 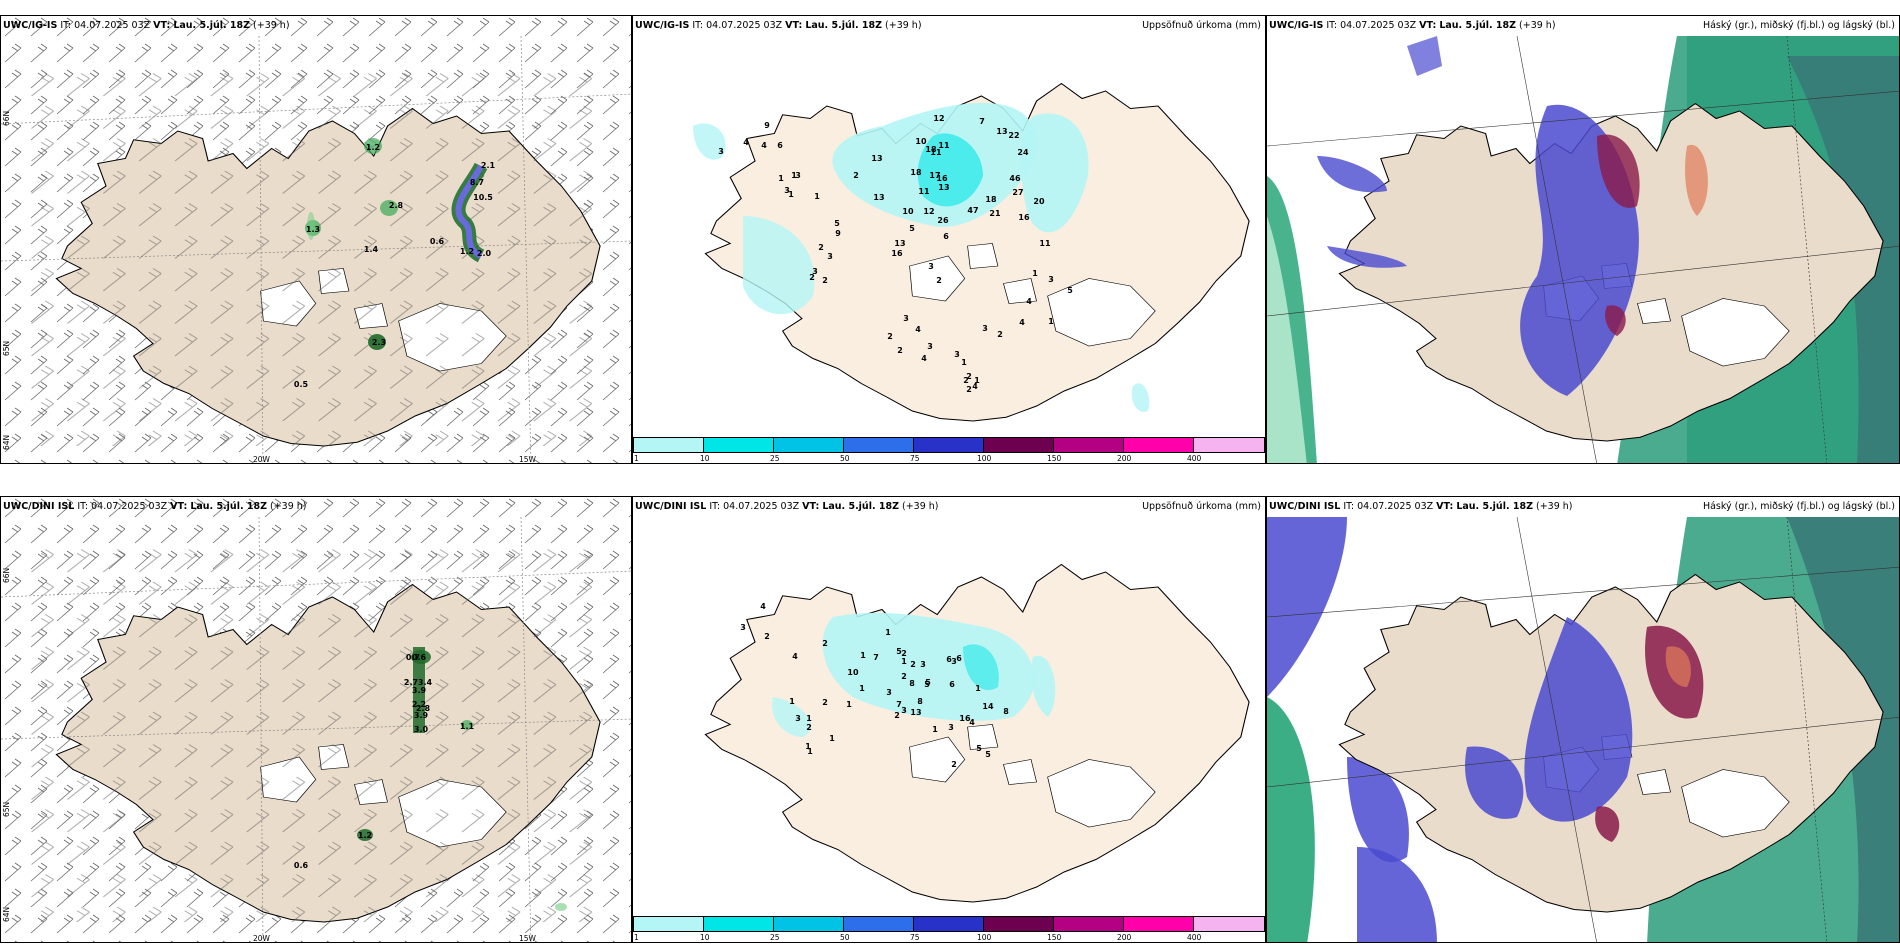 What do you see at coordinates (419, 704) in the screenshot?
I see `precip-value: 2.2` at bounding box center [419, 704].